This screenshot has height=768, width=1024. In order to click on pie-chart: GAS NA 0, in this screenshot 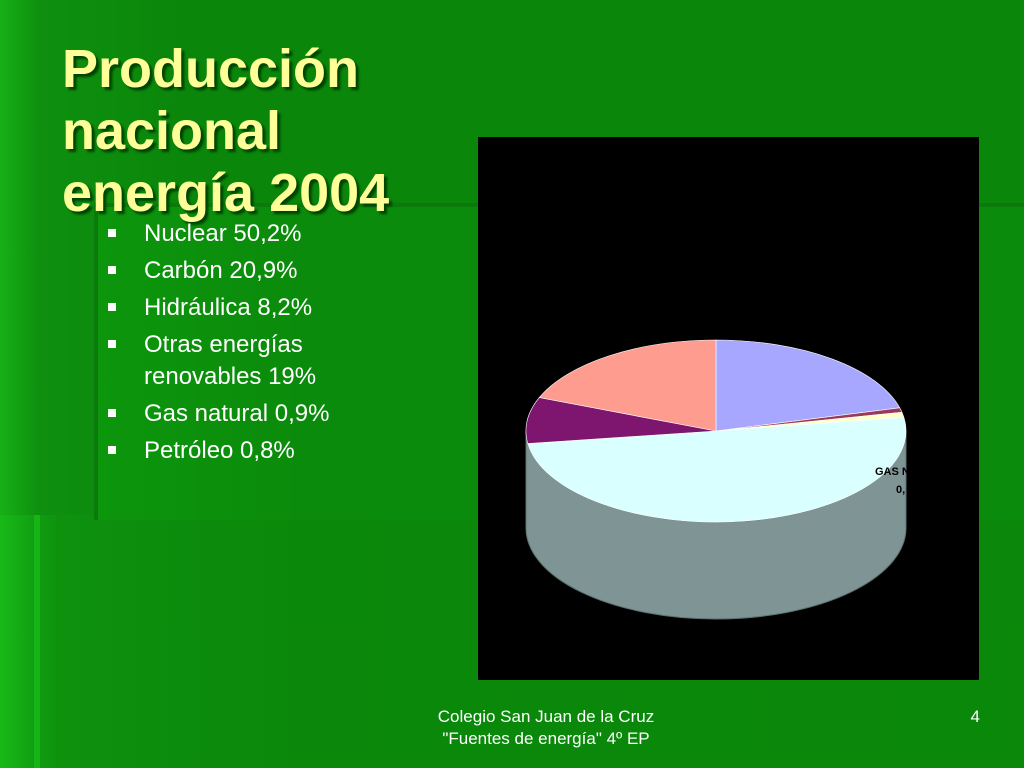, I will do `click(721, 479)`.